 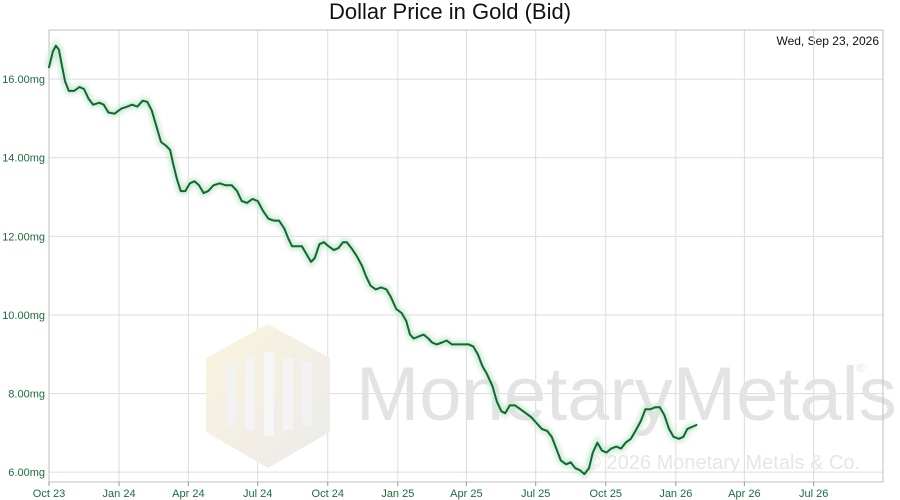 I want to click on watermark-logo, so click(x=268, y=396).